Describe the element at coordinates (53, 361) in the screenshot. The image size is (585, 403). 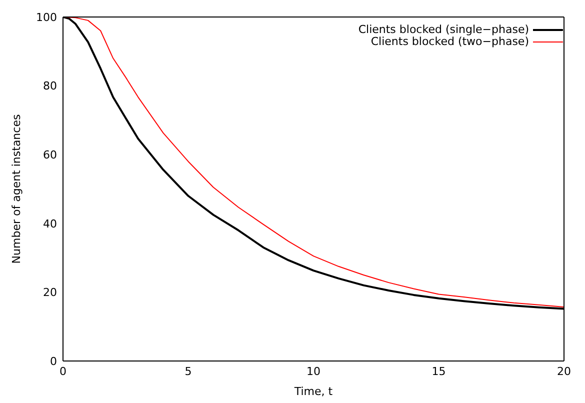
I see `y-tick-label: 0` at that location.